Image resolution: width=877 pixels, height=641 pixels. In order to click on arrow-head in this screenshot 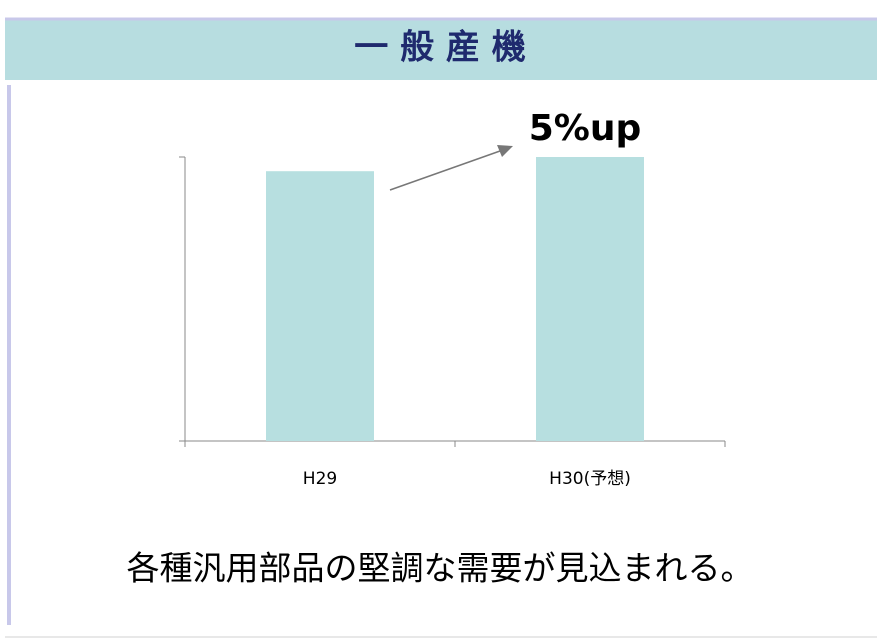, I will do `click(505, 151)`.